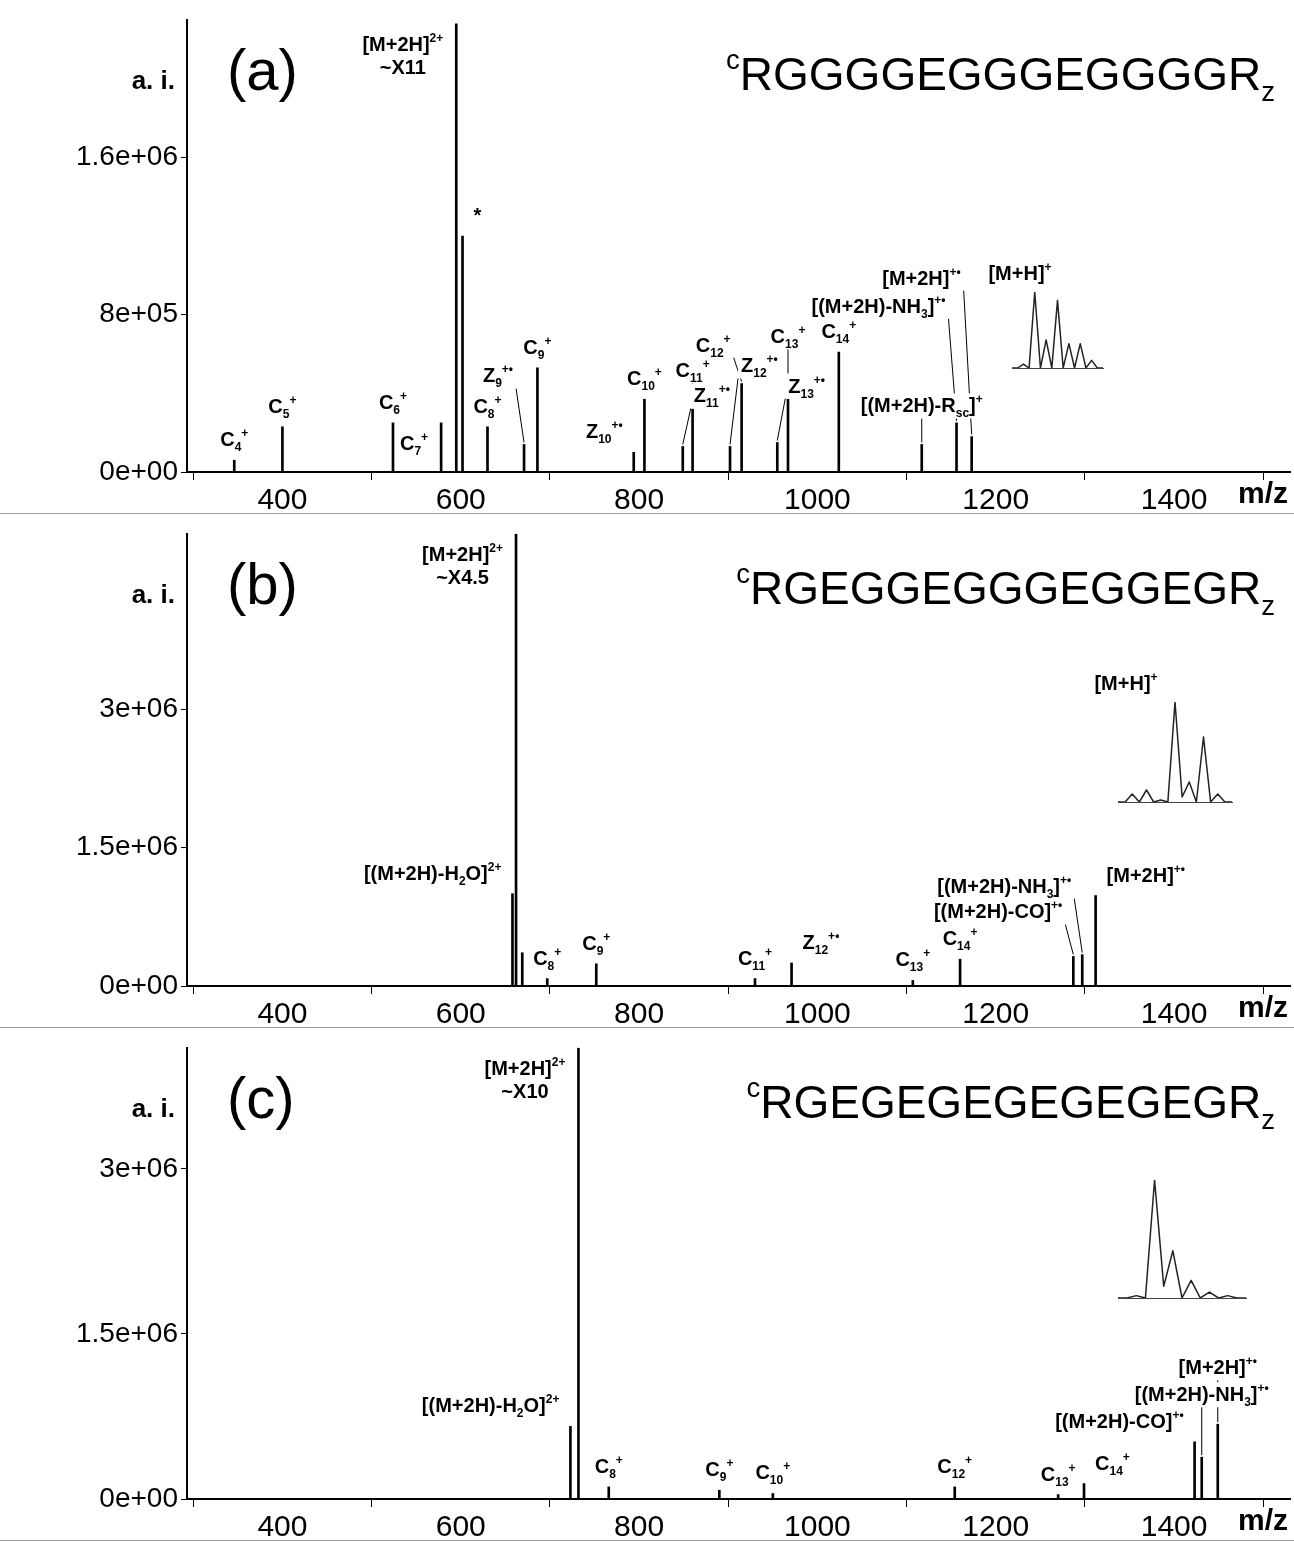 Image resolution: width=1294 pixels, height=1541 pixels. I want to click on chart-title: (b), so click(262, 583).